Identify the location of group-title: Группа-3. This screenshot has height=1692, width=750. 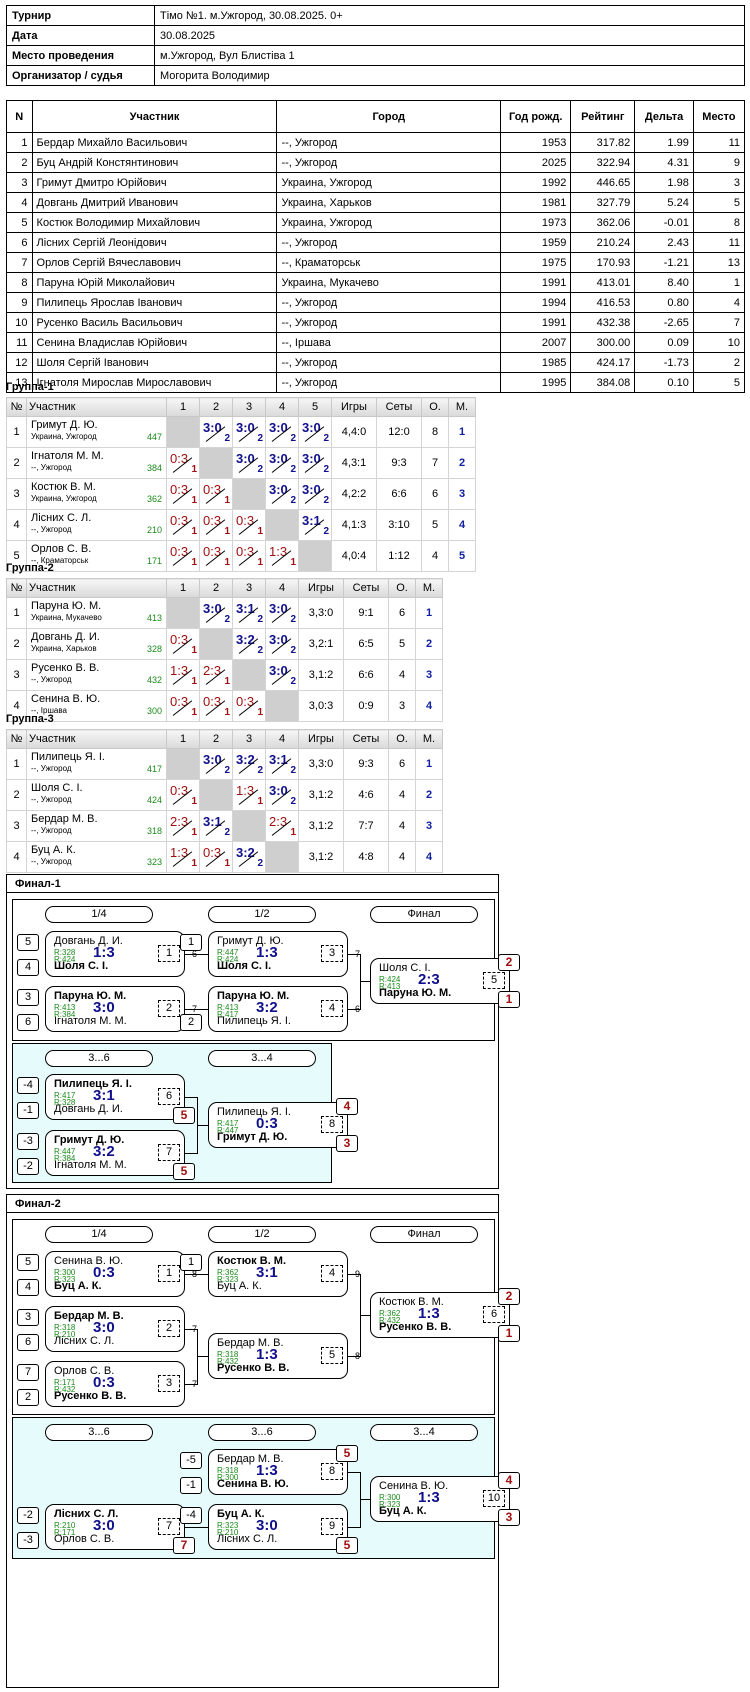
(30, 719).